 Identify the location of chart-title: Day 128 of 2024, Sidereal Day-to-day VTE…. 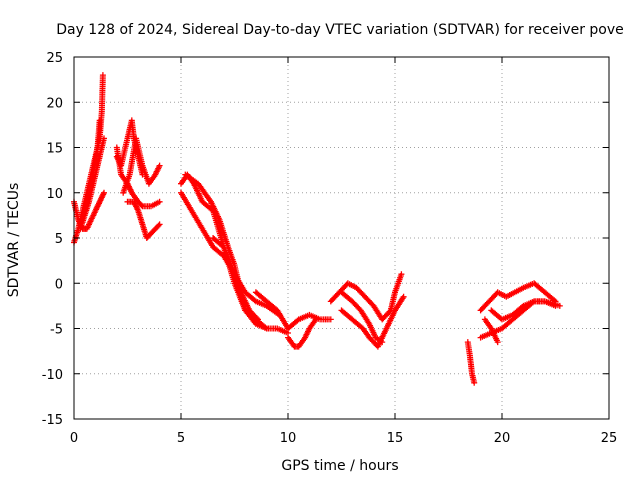
(340, 30).